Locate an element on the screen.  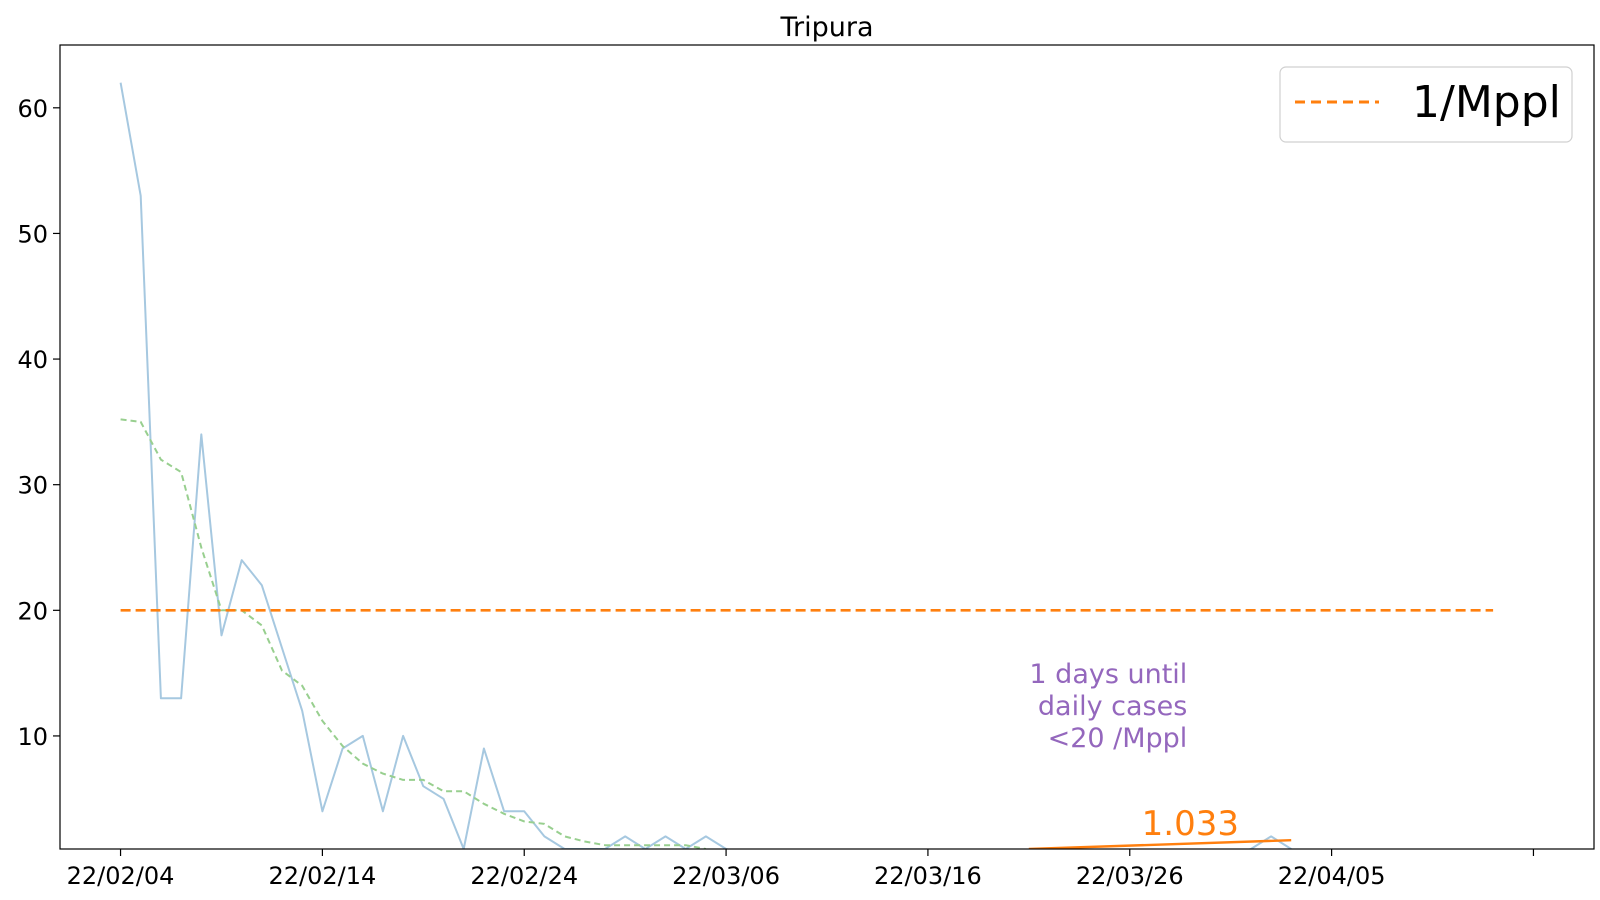
legend: 1/Mppl is located at coordinates (1426, 104).